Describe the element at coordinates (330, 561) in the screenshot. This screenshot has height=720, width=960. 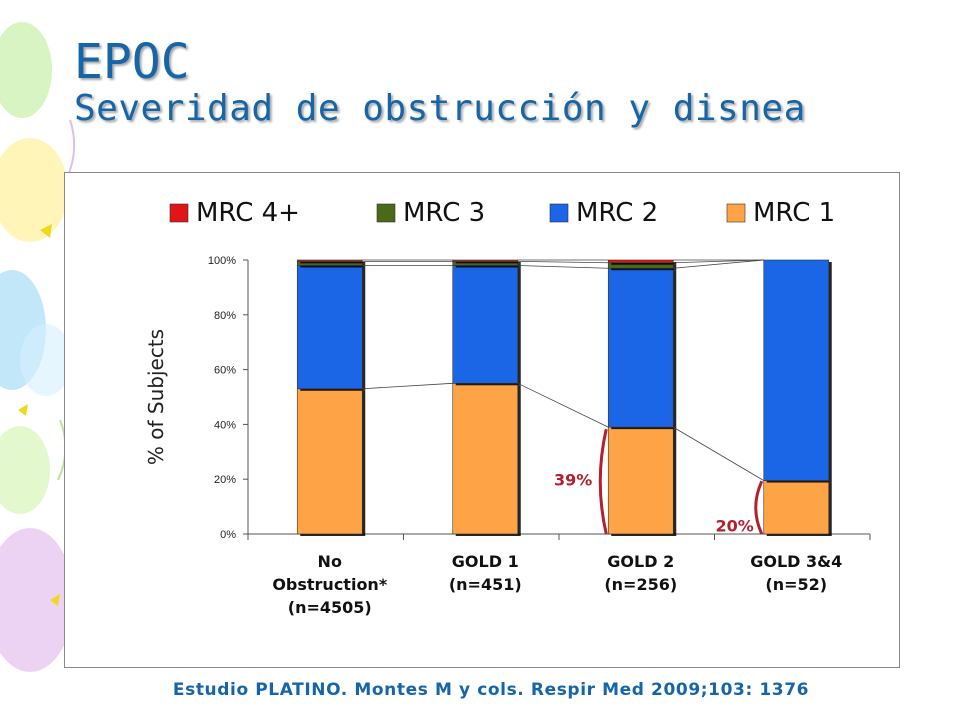
I see `x-category-label: No` at that location.